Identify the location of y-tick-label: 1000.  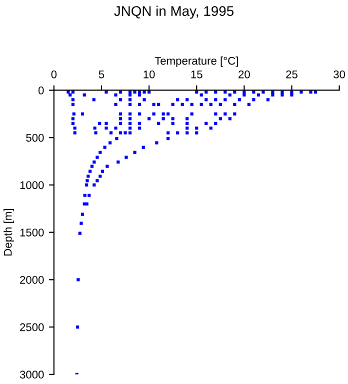
(32, 185).